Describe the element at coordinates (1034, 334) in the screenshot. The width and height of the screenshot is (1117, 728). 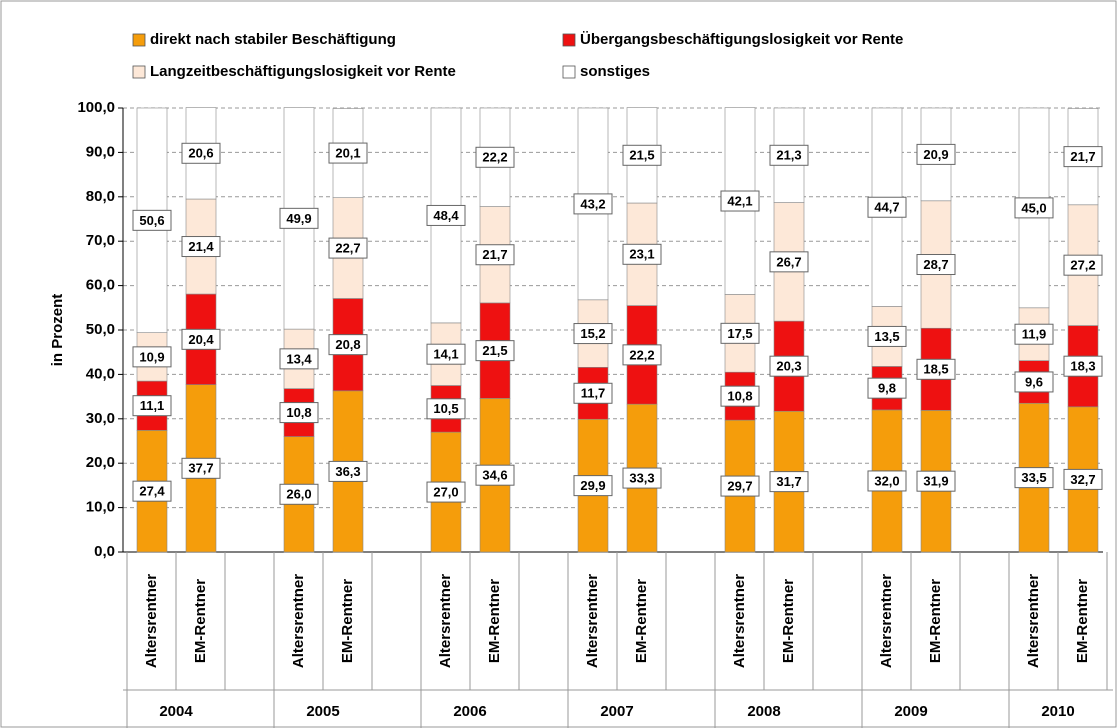
I see `value-label: 11,9` at that location.